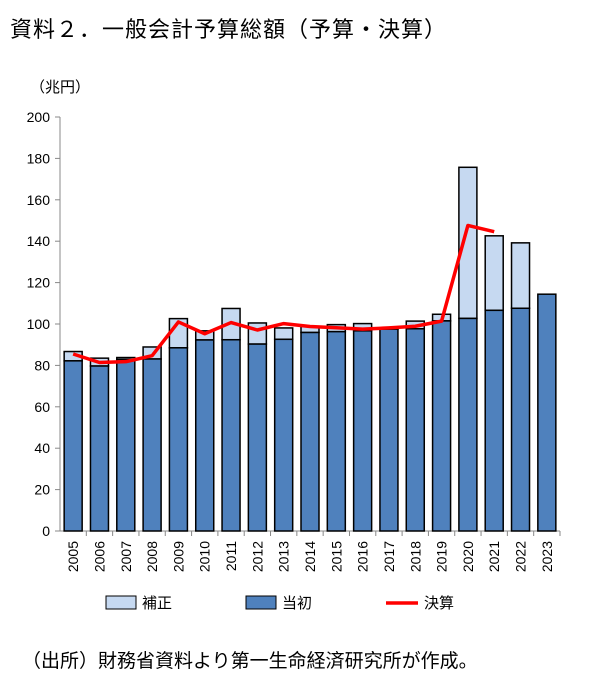  I want to click on x-tick-label: 2010, so click(205, 556).